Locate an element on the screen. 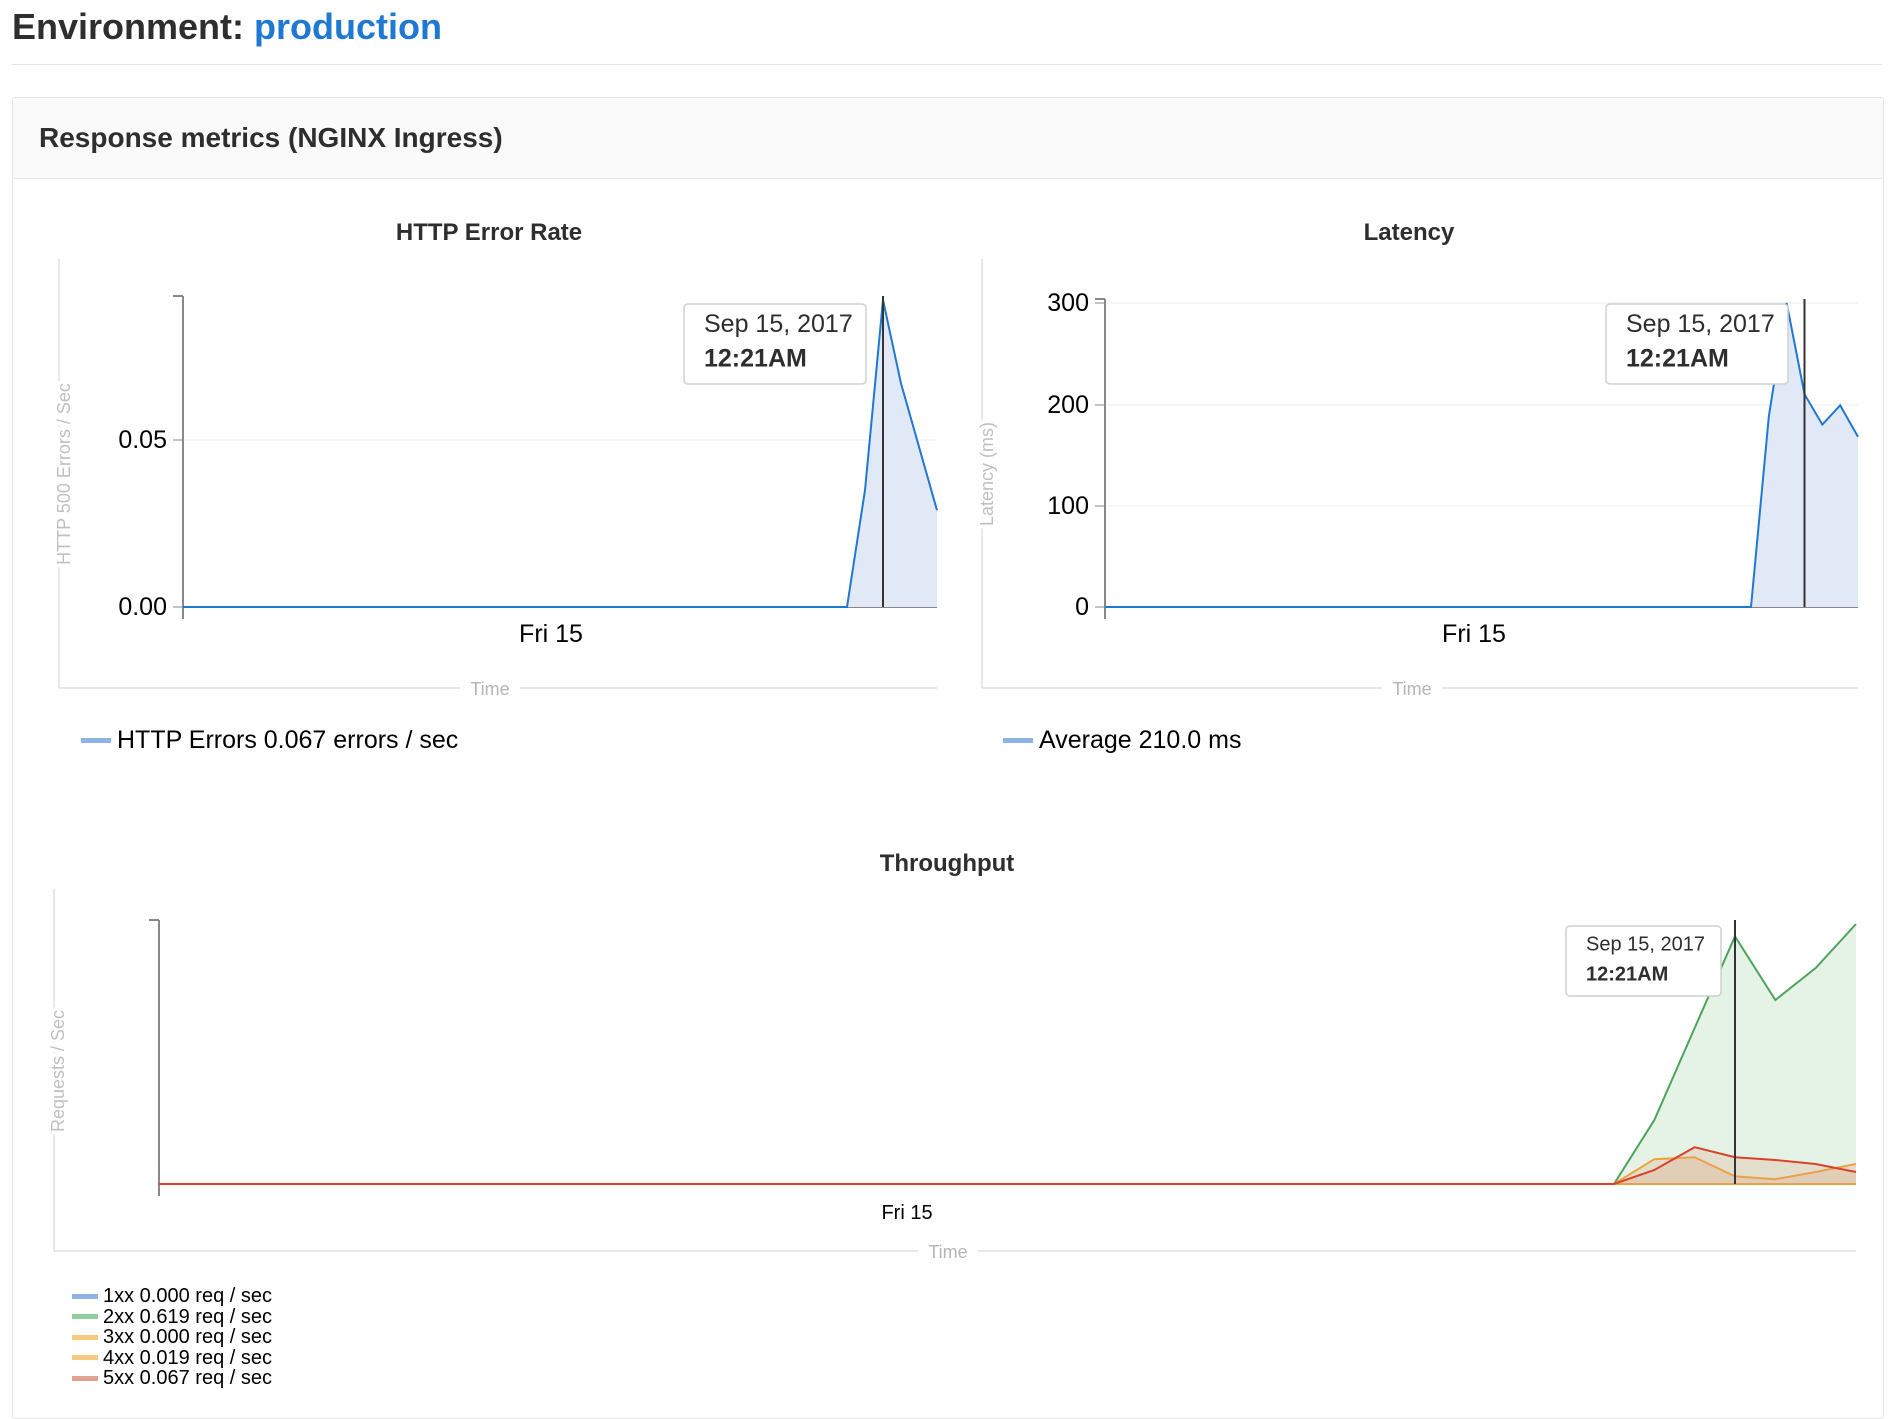 This screenshot has height=1419, width=1892. legend-item-2xx: 2xx 0.619 req / sec is located at coordinates (172, 1316).